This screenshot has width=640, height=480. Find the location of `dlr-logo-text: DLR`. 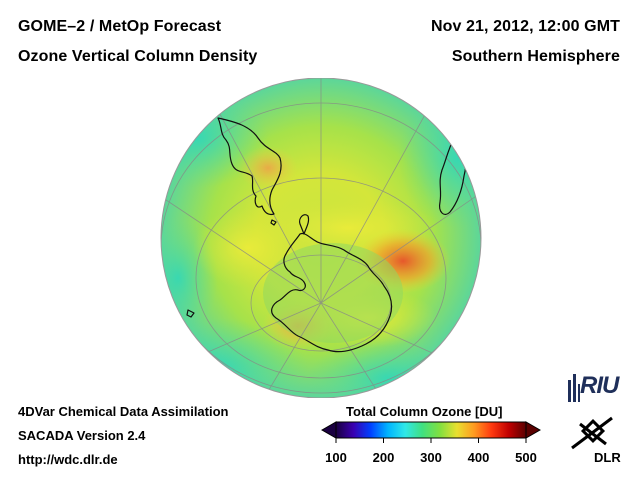

dlr-logo-text: DLR is located at coordinates (607, 457).